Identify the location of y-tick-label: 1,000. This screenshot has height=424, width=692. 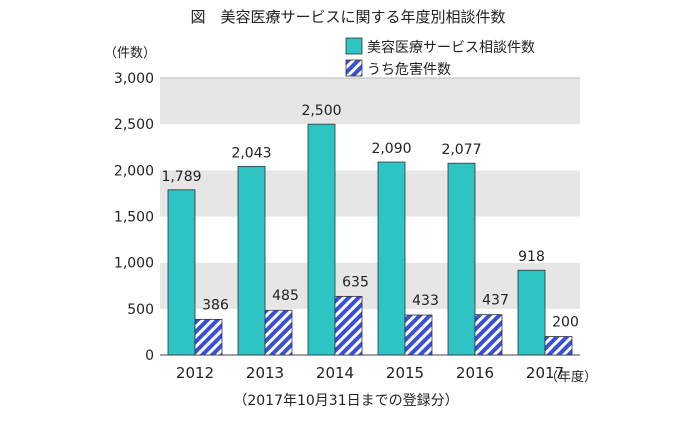
(134, 264).